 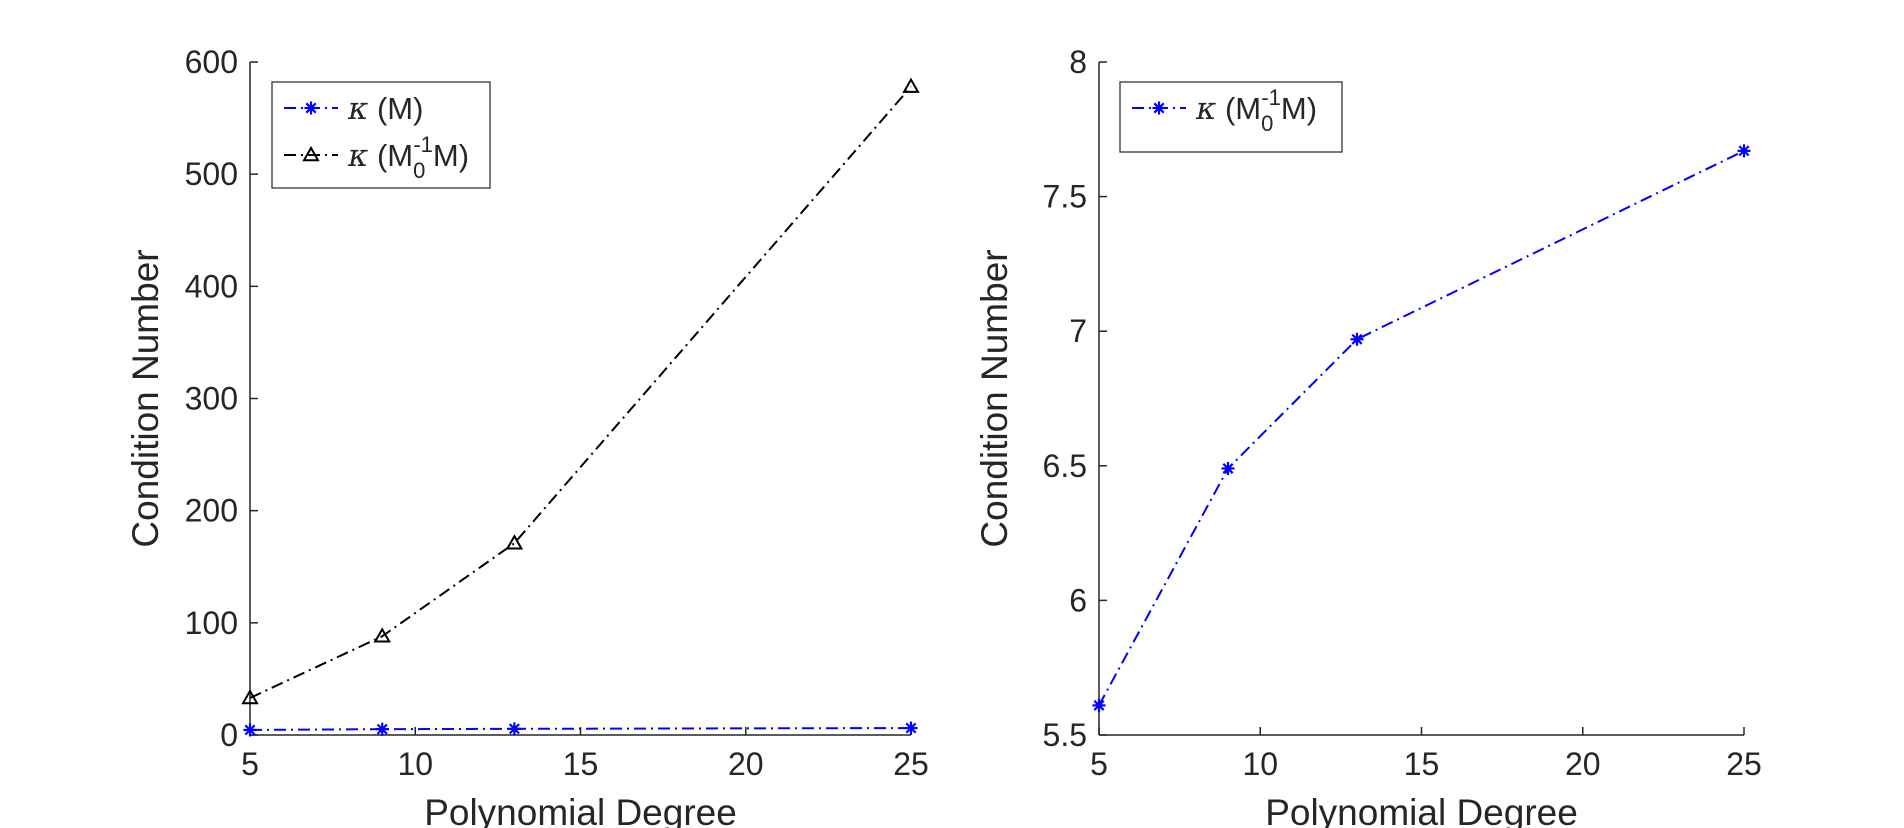 What do you see at coordinates (1065, 735) in the screenshot?
I see `right-y-tick-label: 5.5` at bounding box center [1065, 735].